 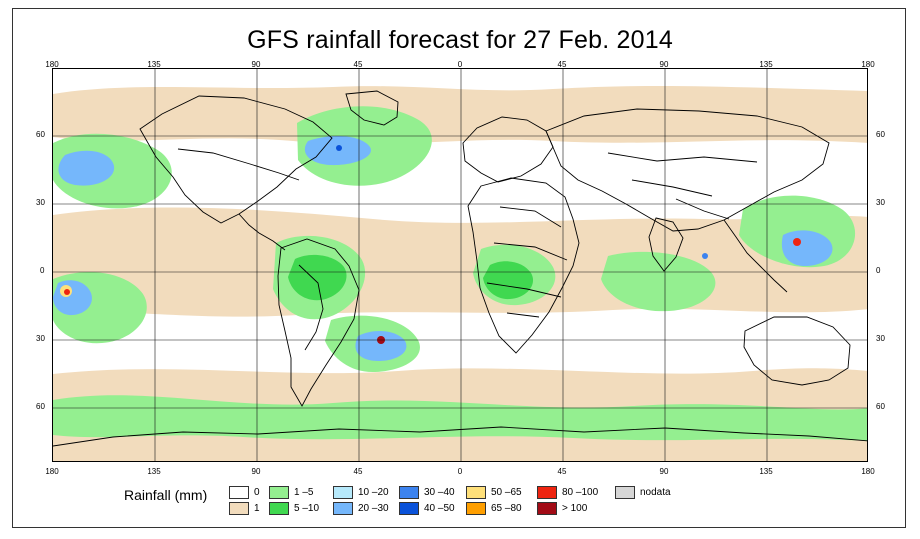 I want to click on continent-africa, so click(x=523, y=265).